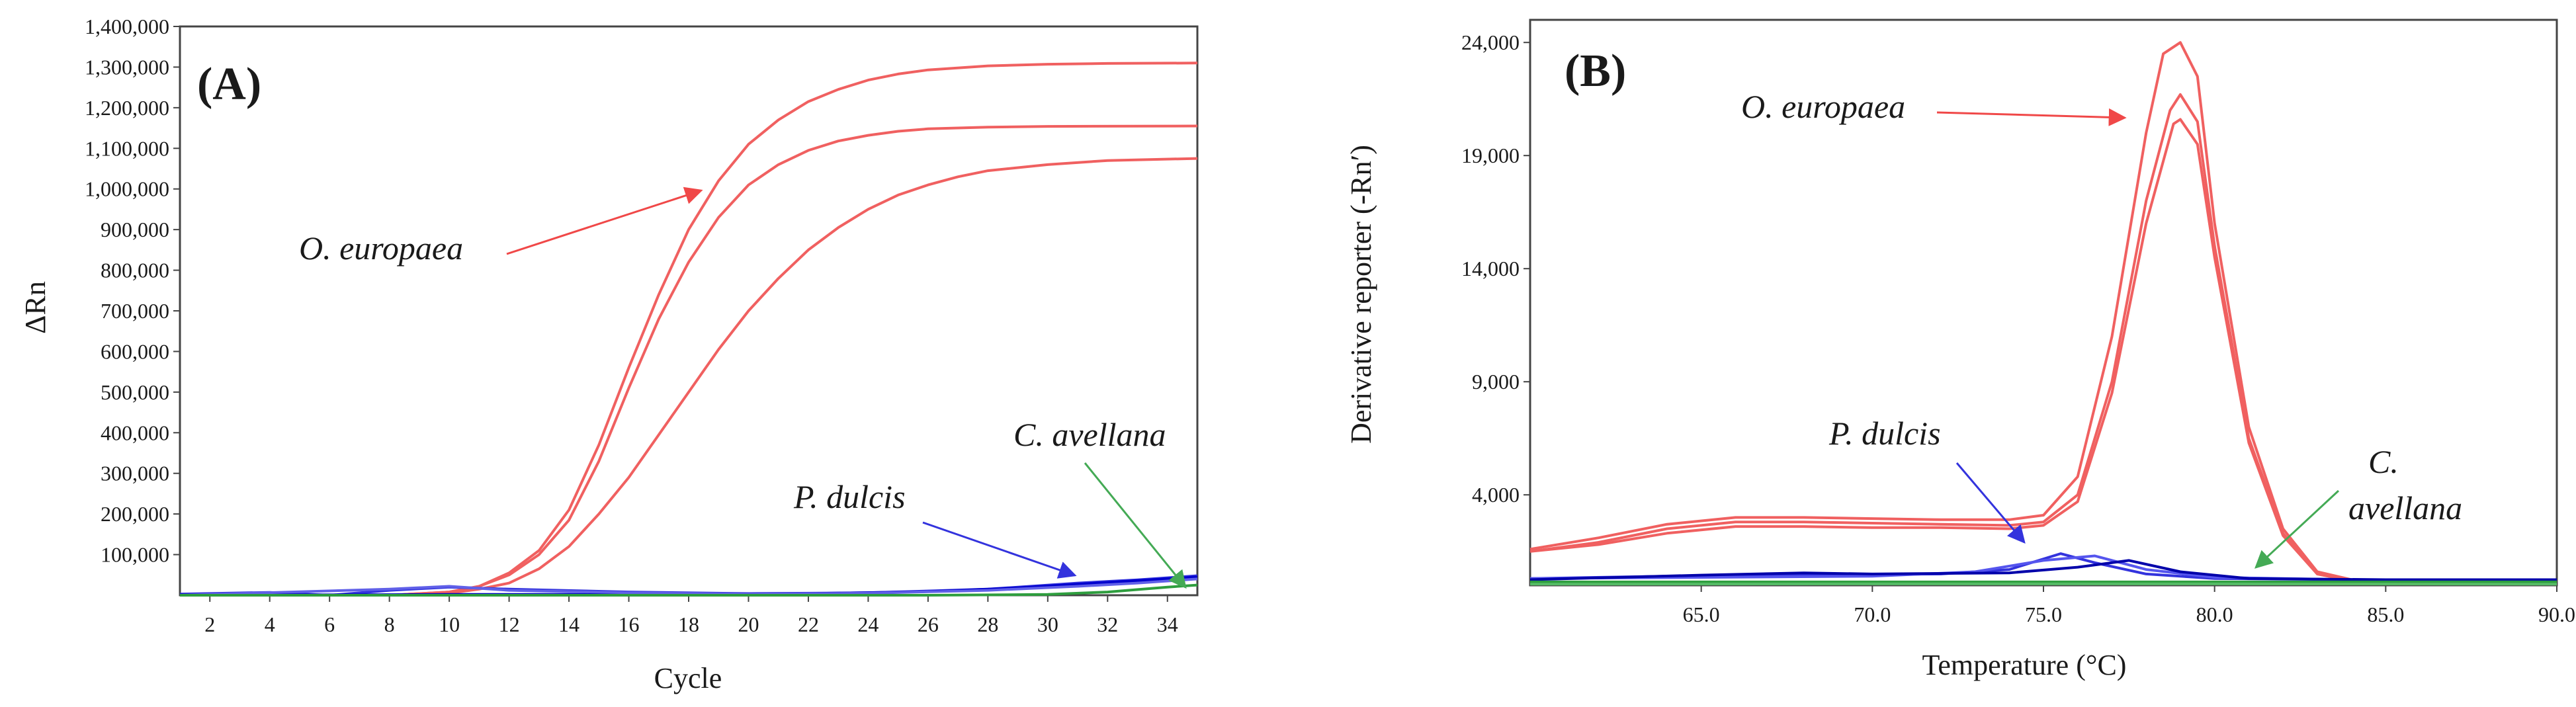 This screenshot has width=2576, height=707. I want to click on a-y-tick-label: 1,400,000, so click(127, 26).